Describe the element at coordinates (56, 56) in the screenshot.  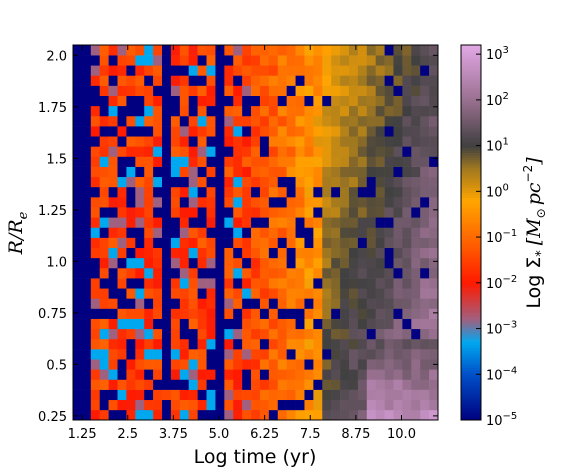
I see `y-tick-label: 2.0` at that location.